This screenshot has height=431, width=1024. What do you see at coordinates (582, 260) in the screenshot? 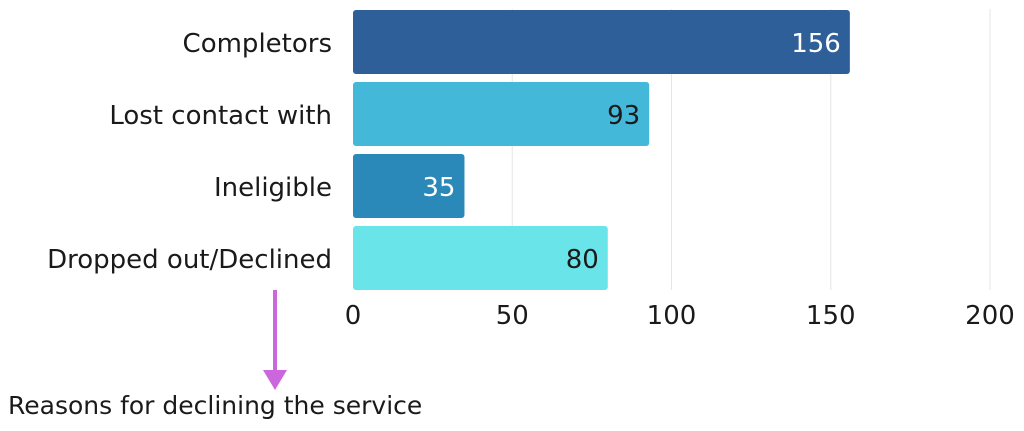
I see `bar-value-label: 80` at bounding box center [582, 260].